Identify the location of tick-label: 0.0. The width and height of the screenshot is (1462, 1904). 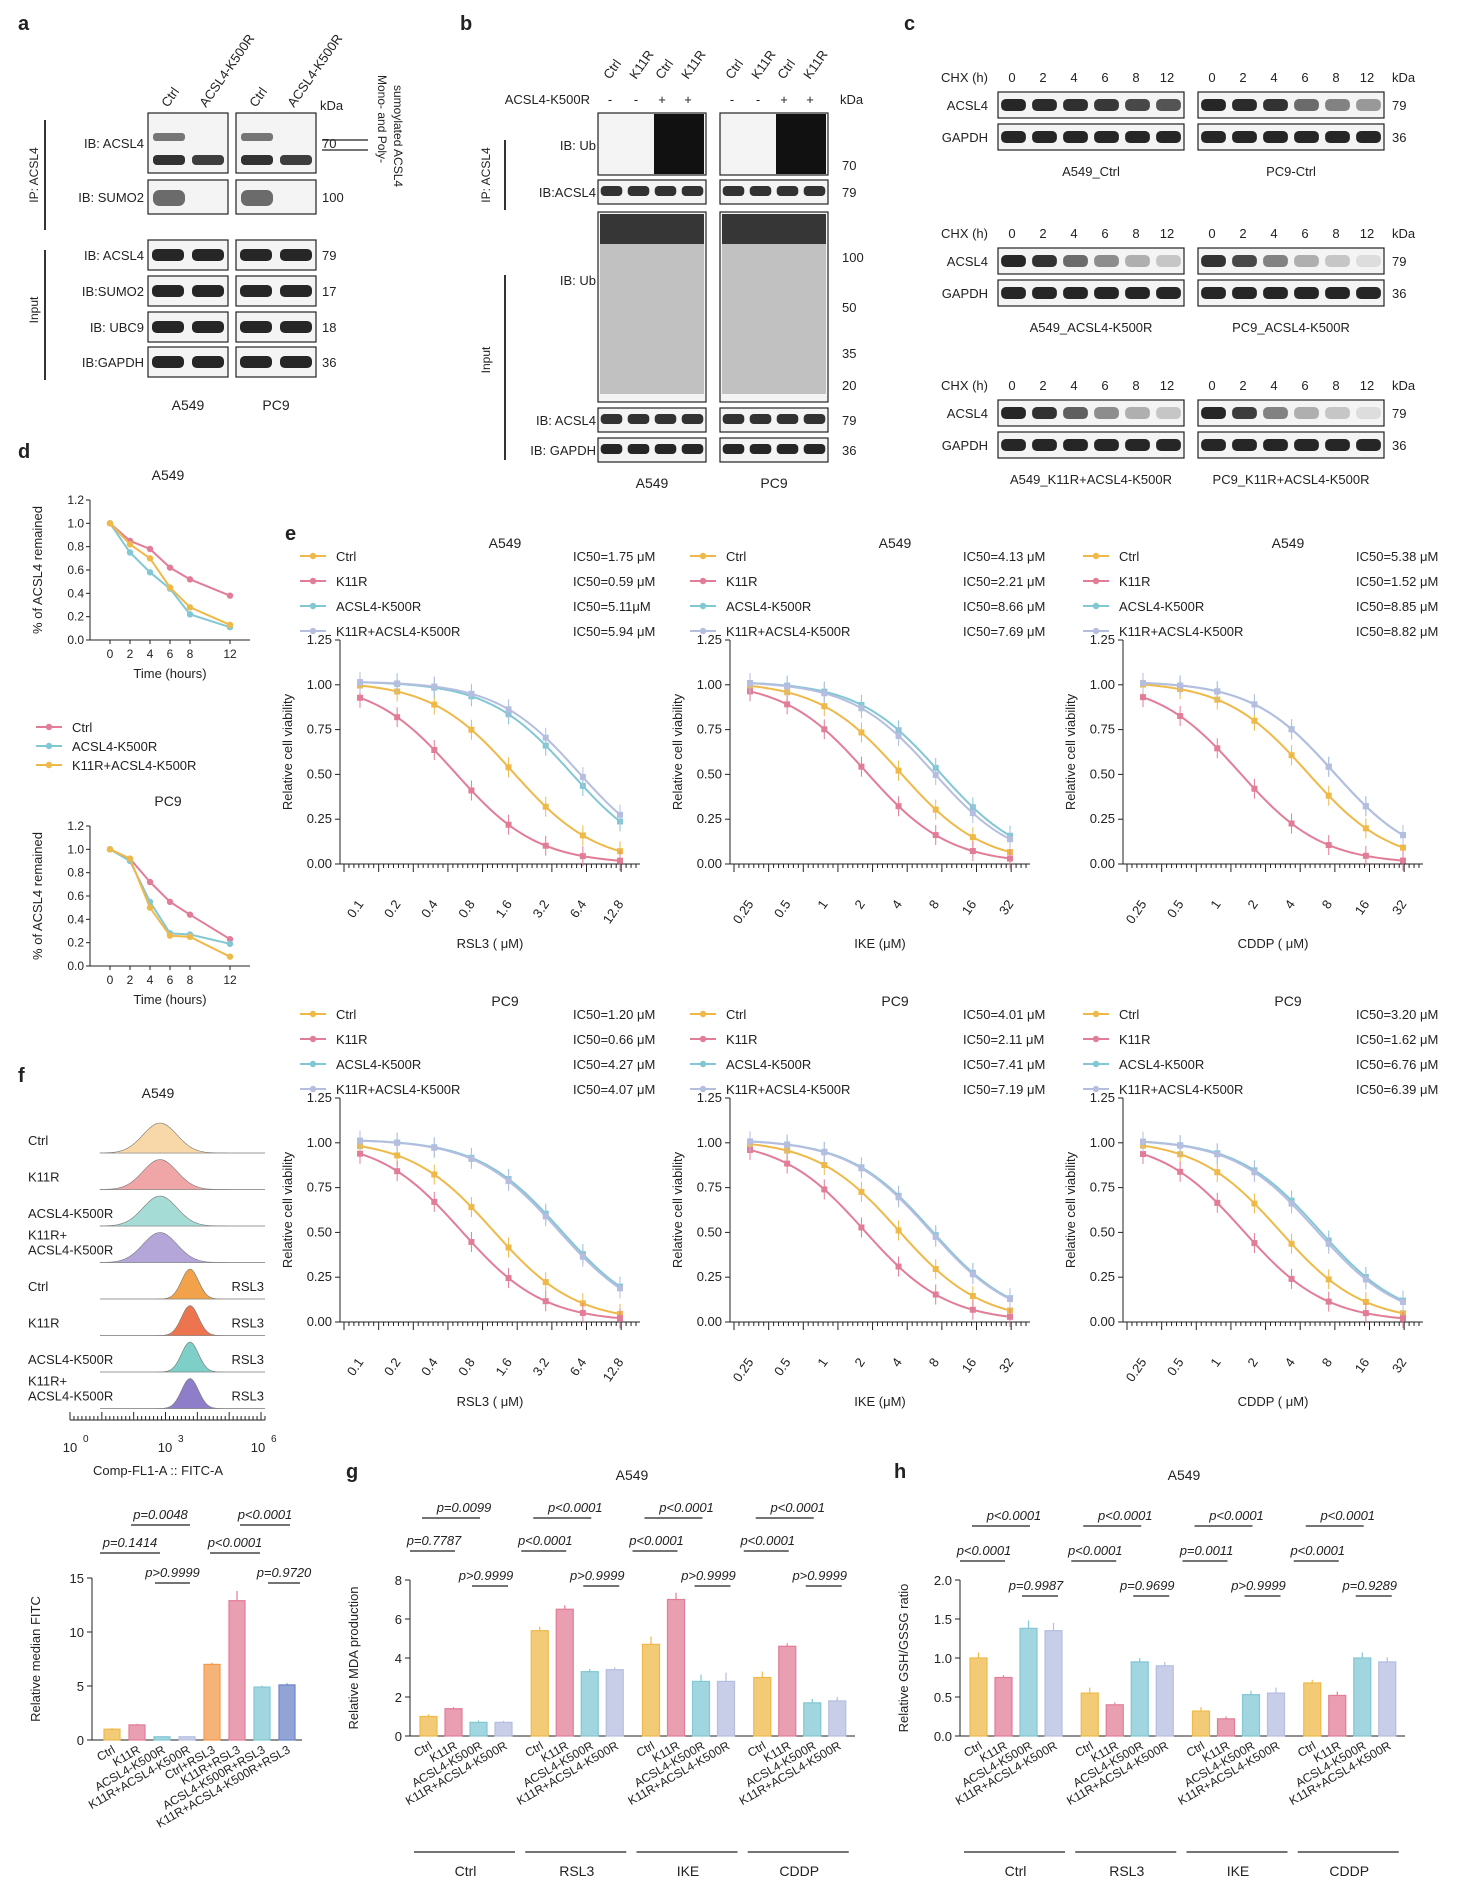
(75, 640).